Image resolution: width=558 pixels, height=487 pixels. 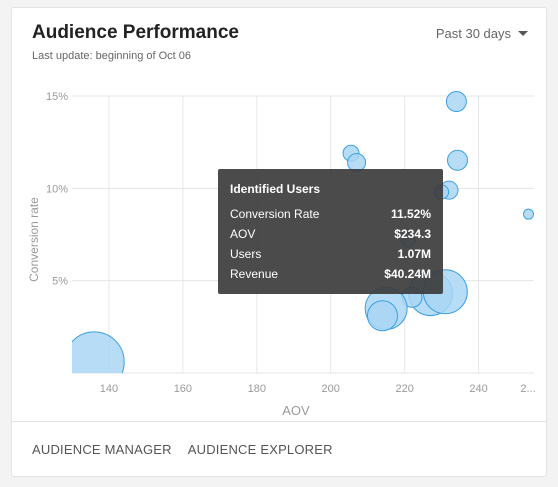 What do you see at coordinates (260, 449) in the screenshot?
I see `audience-explorer-link: AUDIENCE EXPLORER` at bounding box center [260, 449].